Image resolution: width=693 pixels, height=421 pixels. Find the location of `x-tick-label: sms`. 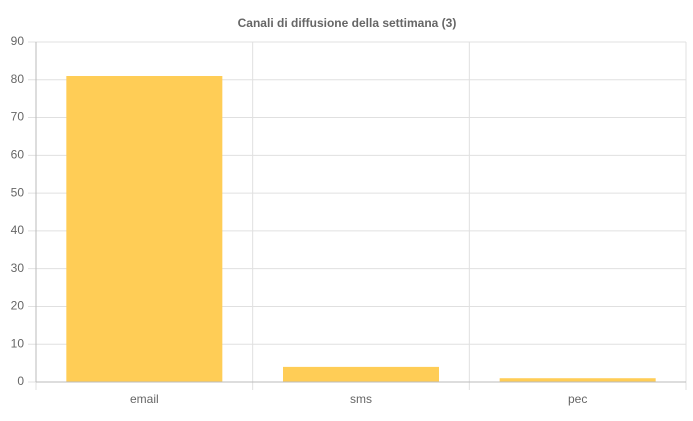

x-tick-label: sms is located at coordinates (361, 399).